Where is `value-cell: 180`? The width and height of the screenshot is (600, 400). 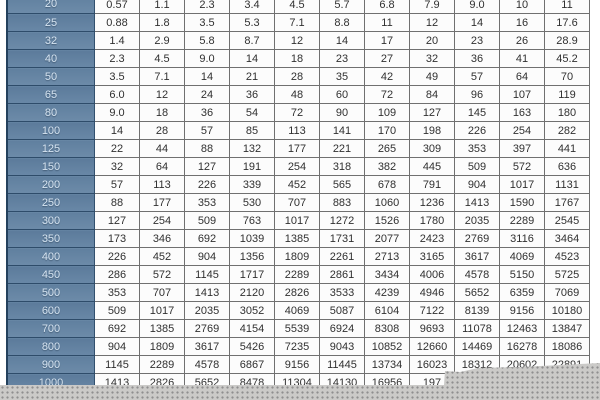
value-cell: 180 is located at coordinates (567, 112).